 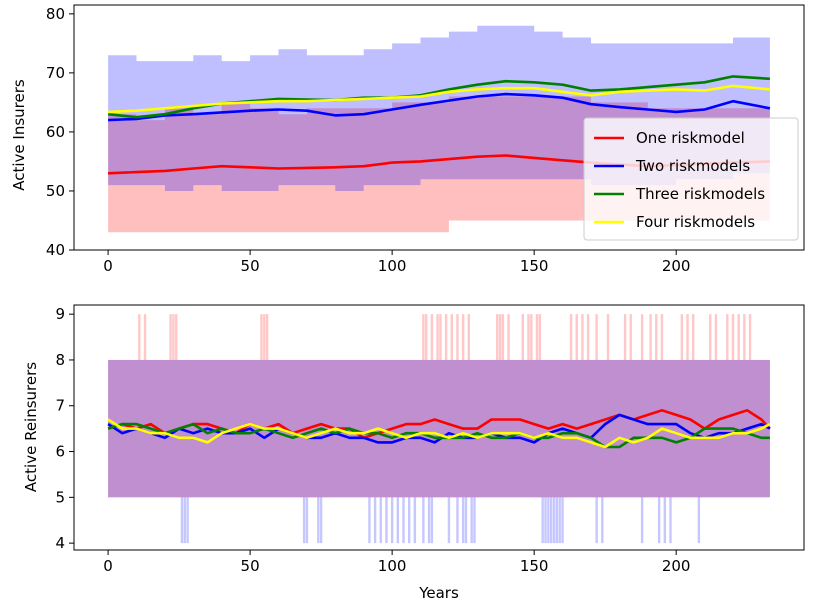 I want to click on y-tick-label: 7, so click(x=60, y=406).